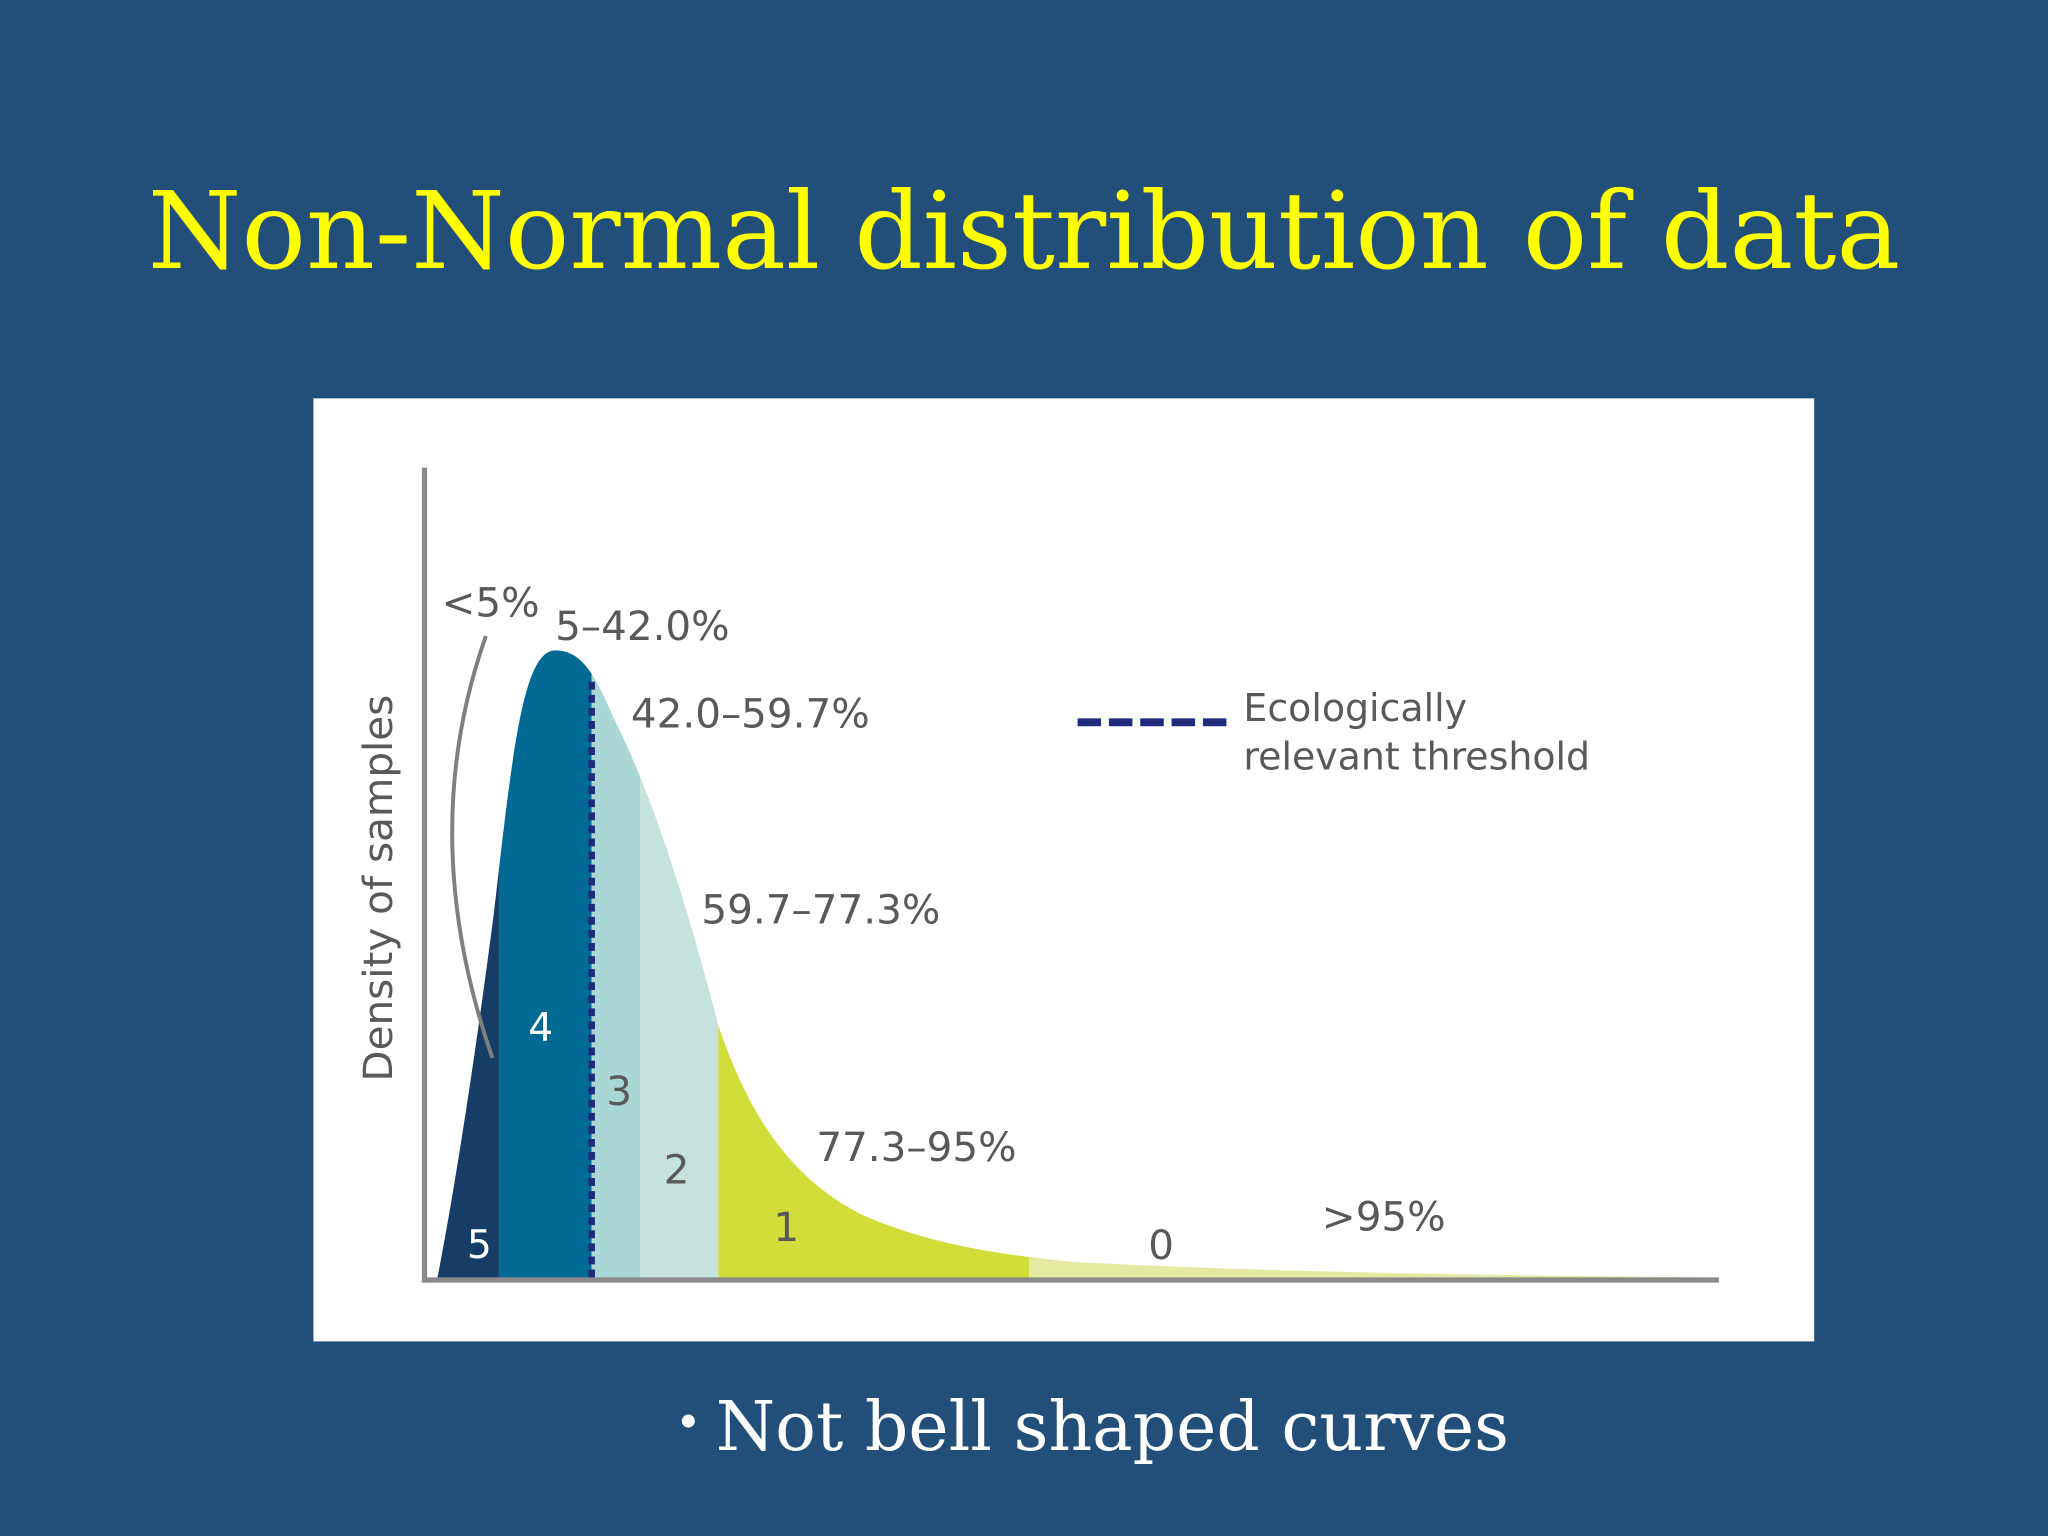 This screenshot has height=1536, width=2048. What do you see at coordinates (1024, 232) in the screenshot?
I see `slide-title: Non-Normal distribution of data` at bounding box center [1024, 232].